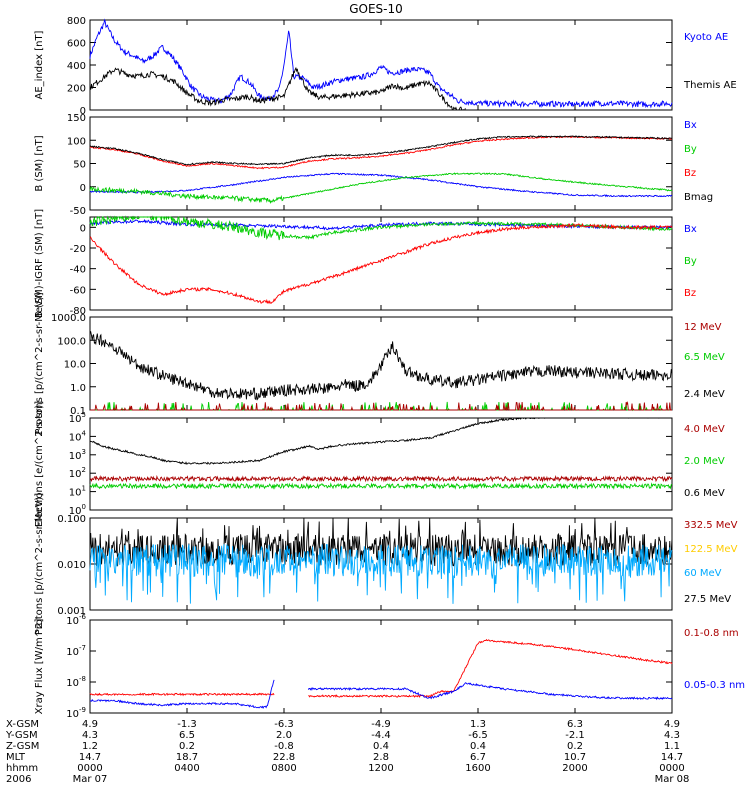  What do you see at coordinates (381, 185) in the screenshot?
I see `series-line-bx` at bounding box center [381, 185].